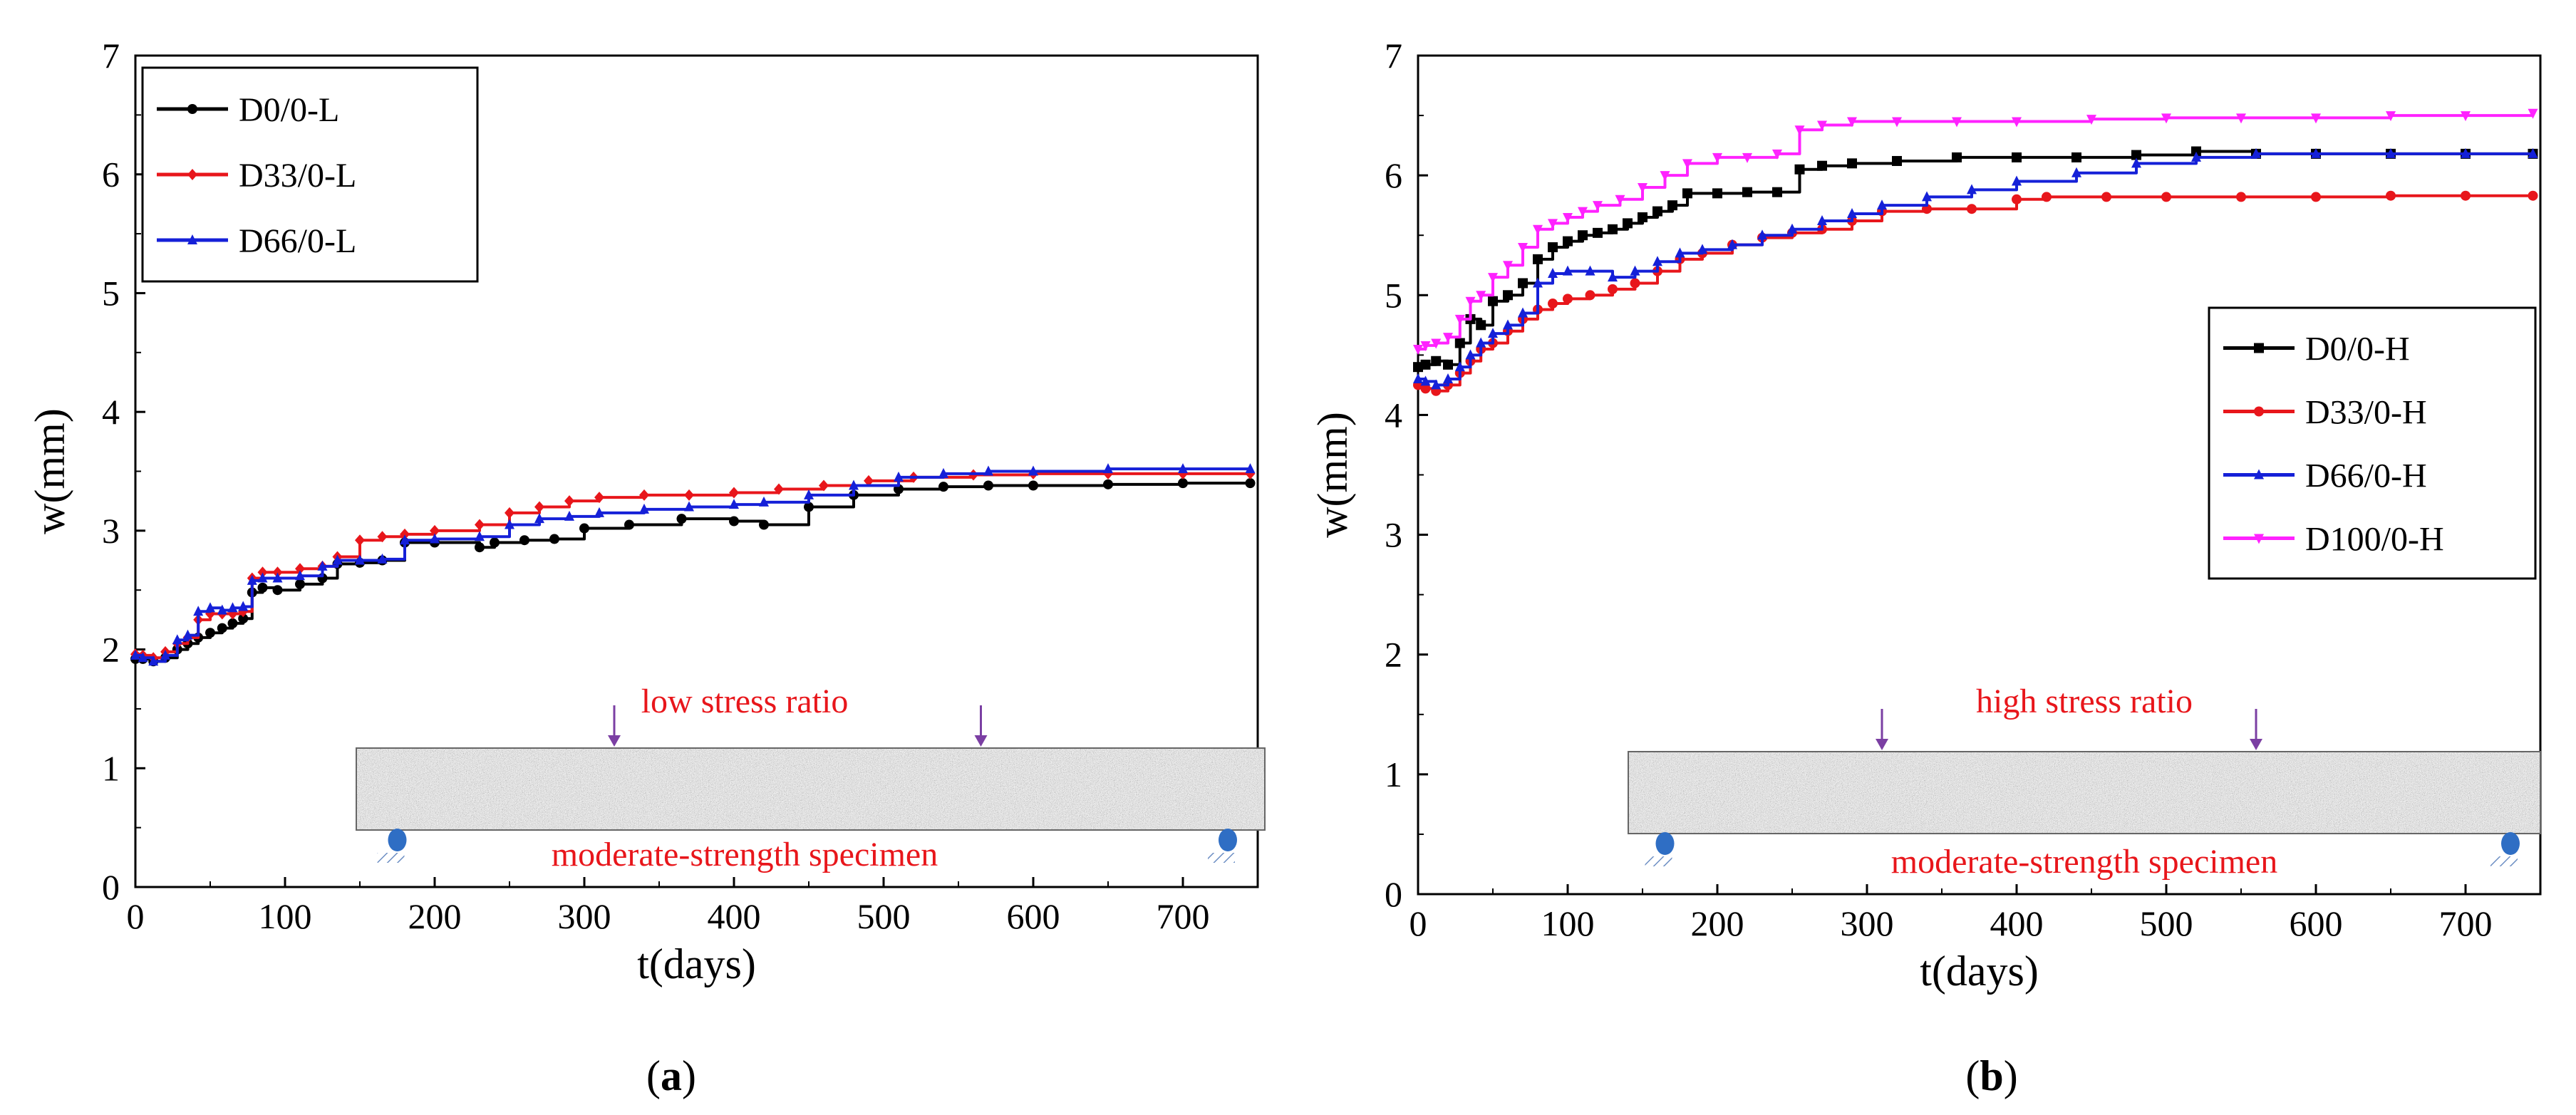 The width and height of the screenshot is (2576, 1115). I want to click on y-tick-label-b-7: 7, so click(1393, 56).